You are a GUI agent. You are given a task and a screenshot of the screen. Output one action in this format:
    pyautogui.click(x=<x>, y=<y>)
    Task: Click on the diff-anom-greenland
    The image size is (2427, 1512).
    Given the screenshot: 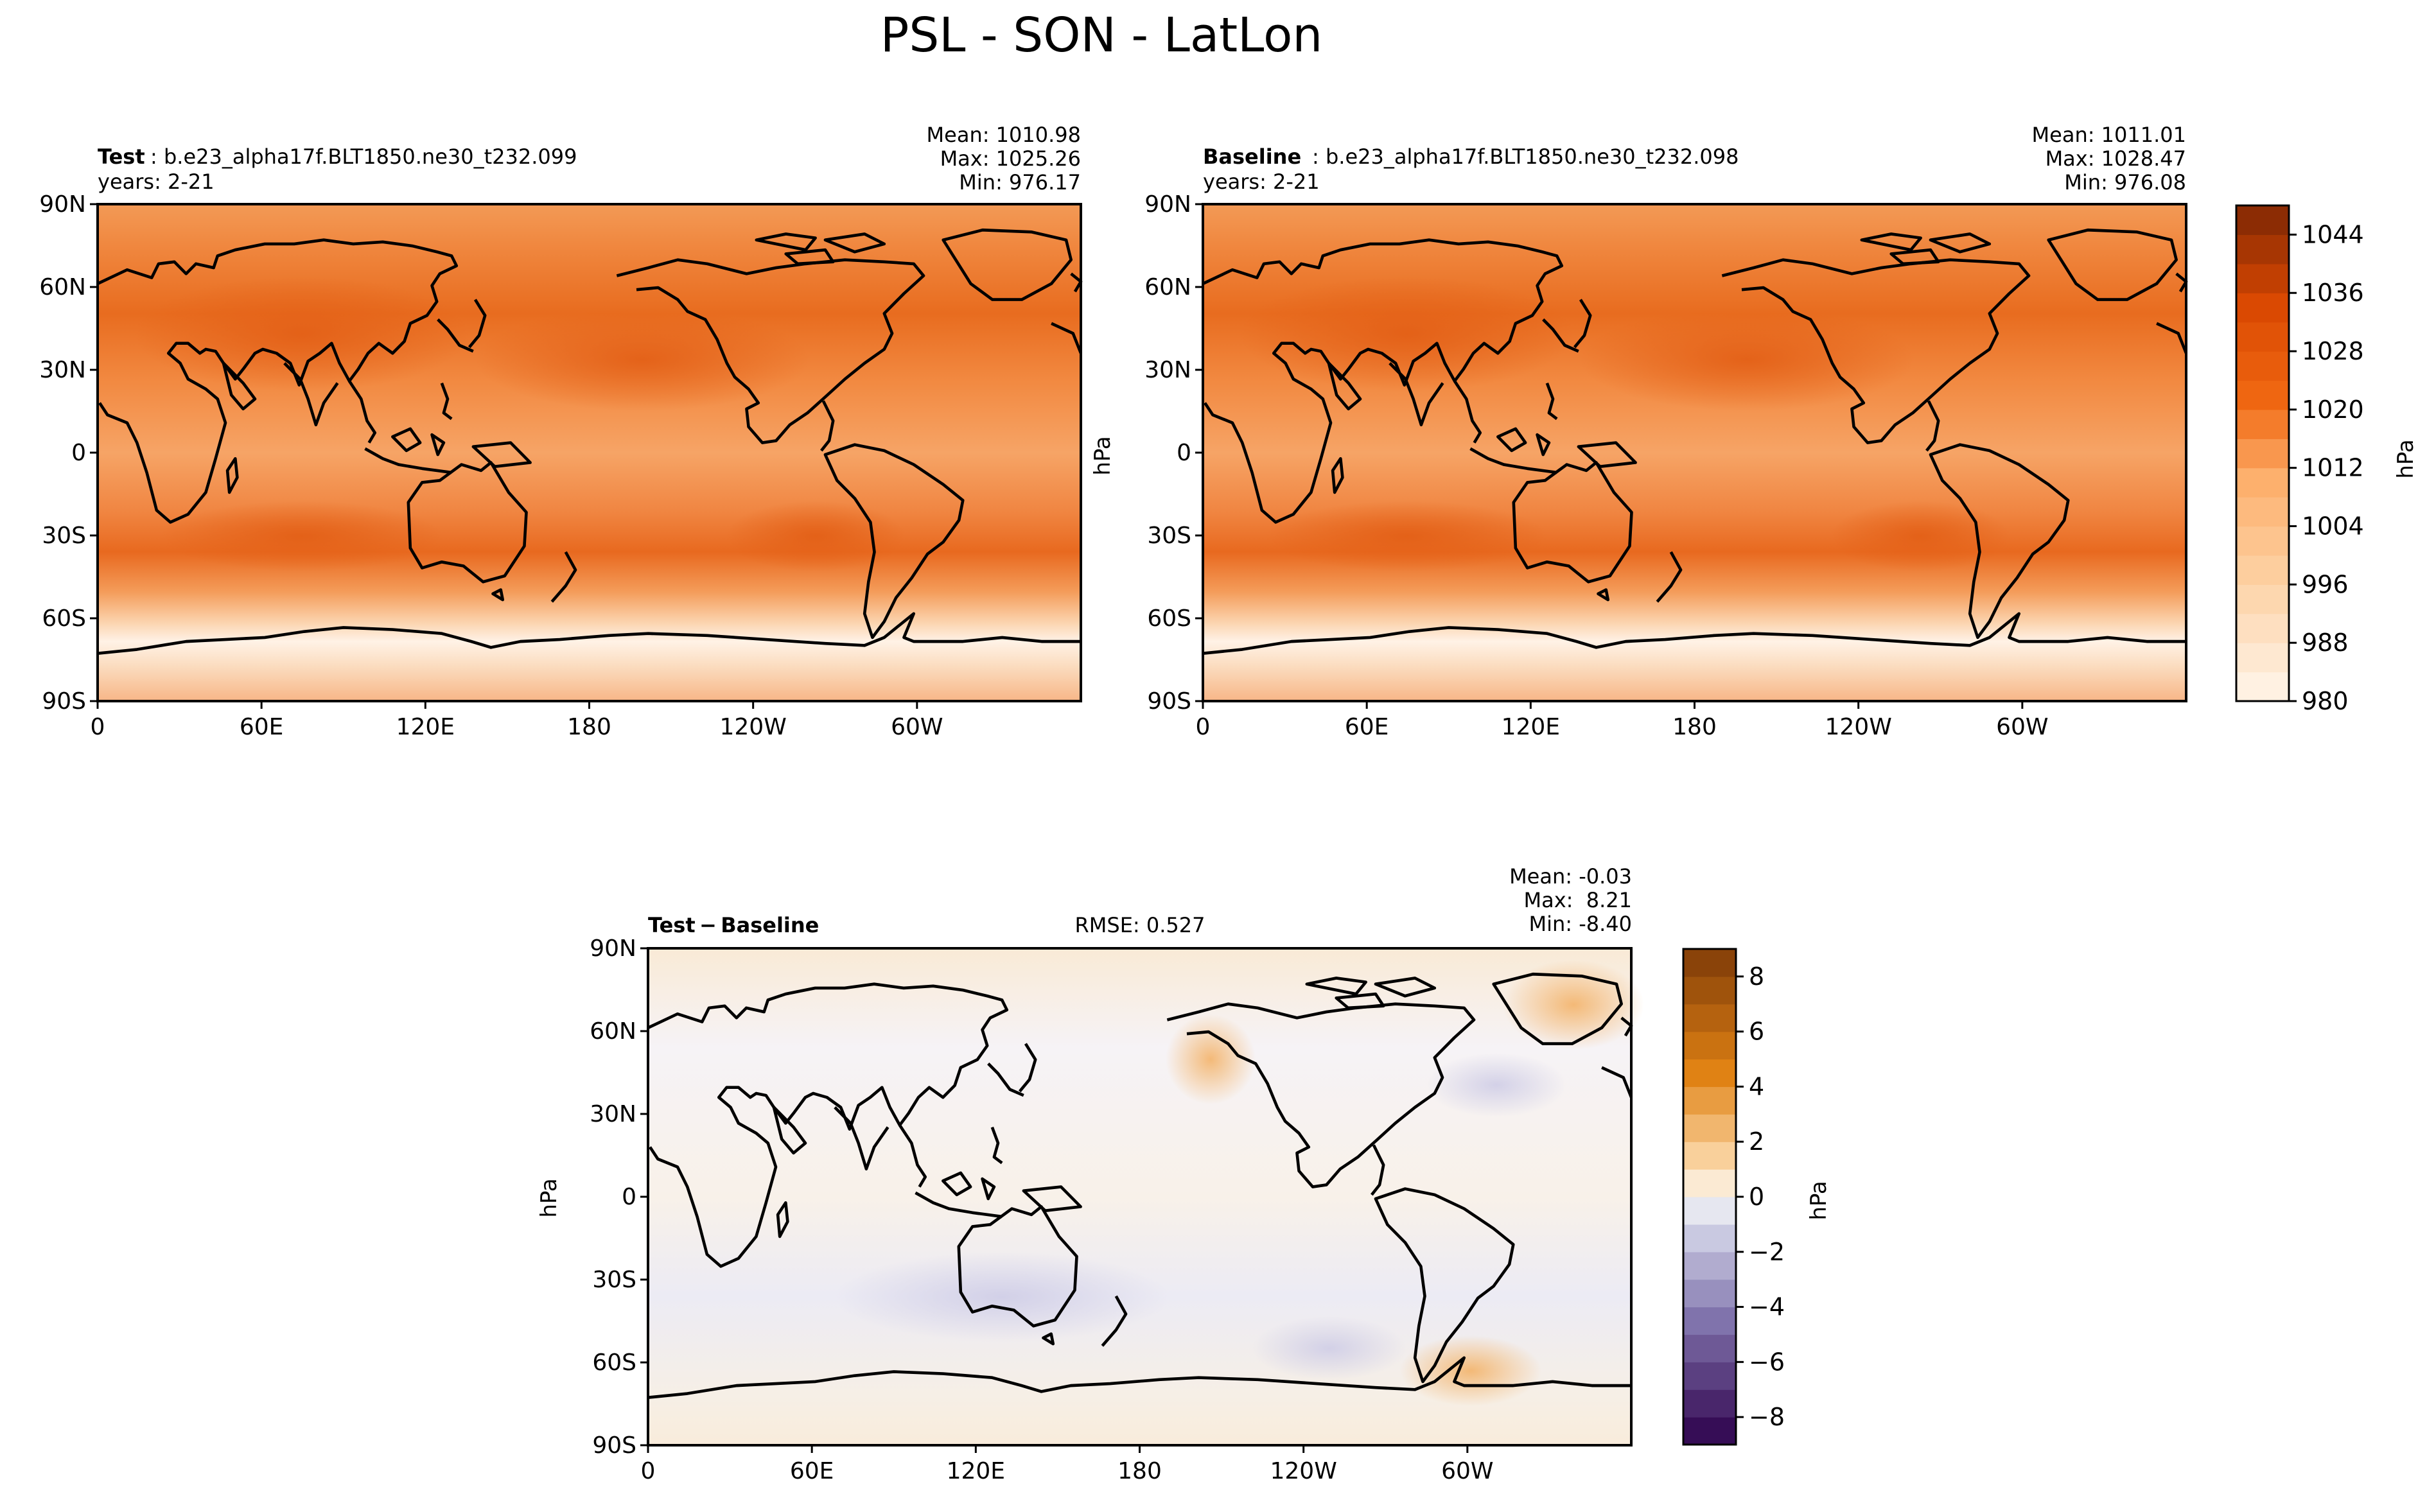 What is the action you would take?
    pyautogui.click(x=1573, y=1005)
    